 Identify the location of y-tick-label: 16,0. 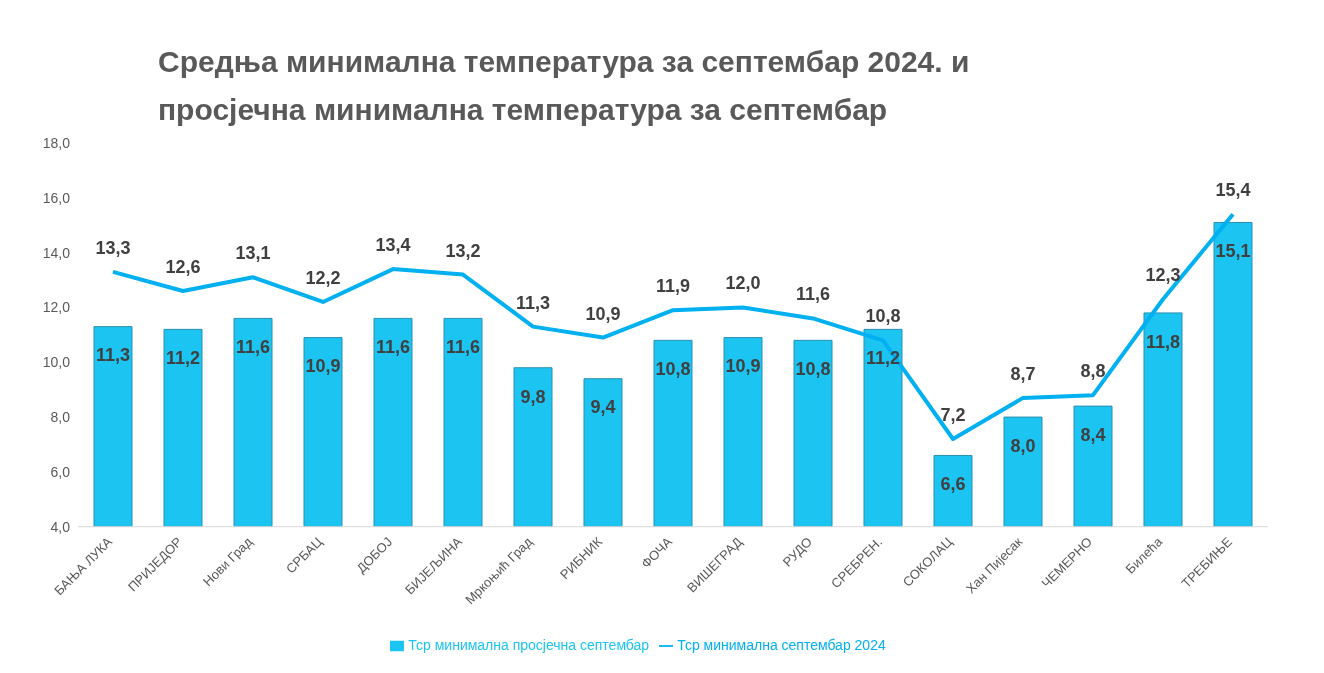
(56, 197).